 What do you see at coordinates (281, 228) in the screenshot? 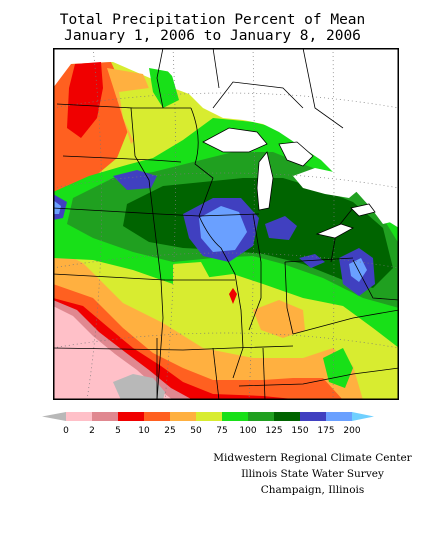
I see `contour-150-175-c` at bounding box center [281, 228].